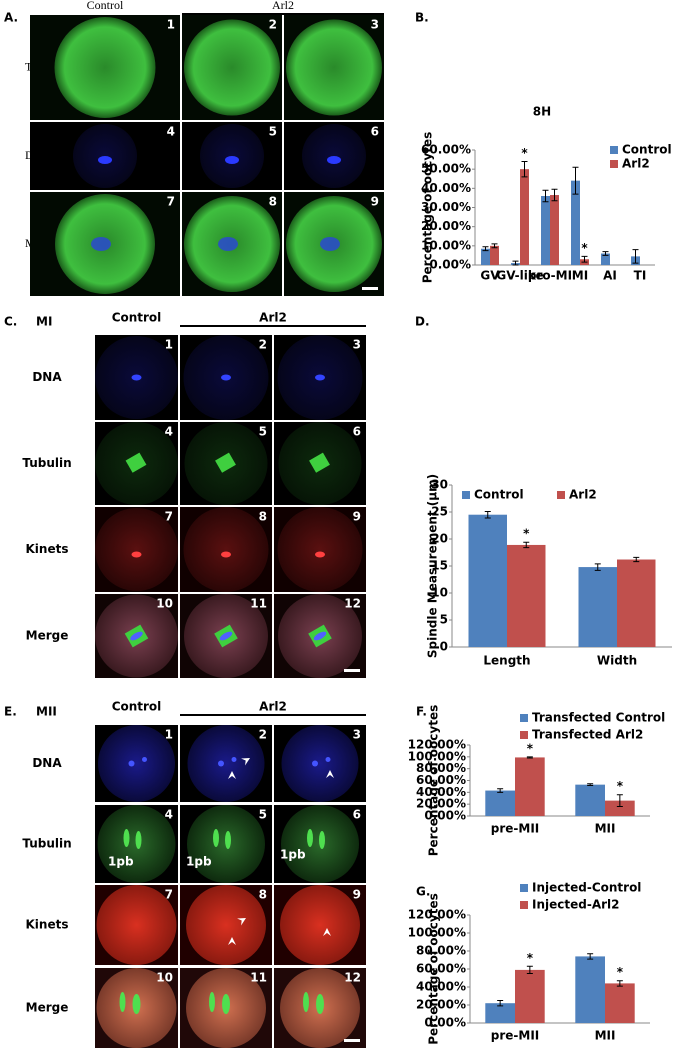  I want to click on y-tick-label: 20, so click(439, 539).